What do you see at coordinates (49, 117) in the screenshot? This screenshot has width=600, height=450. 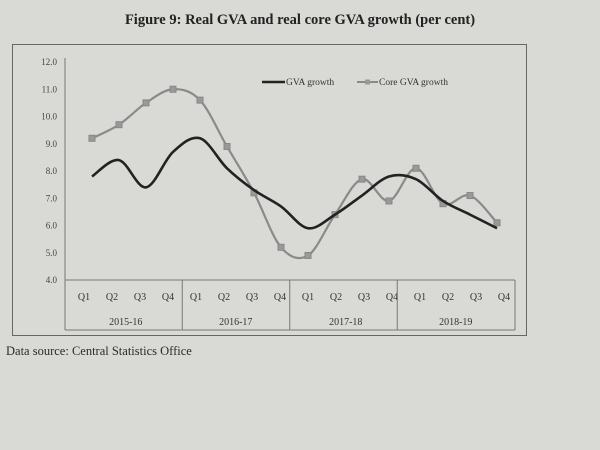 I see `y-tick-label: 10.0` at bounding box center [49, 117].